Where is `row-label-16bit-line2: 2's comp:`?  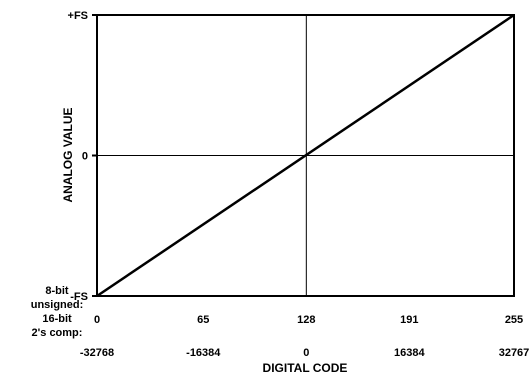
row-label-16bit-line2: 2's comp: is located at coordinates (57, 333).